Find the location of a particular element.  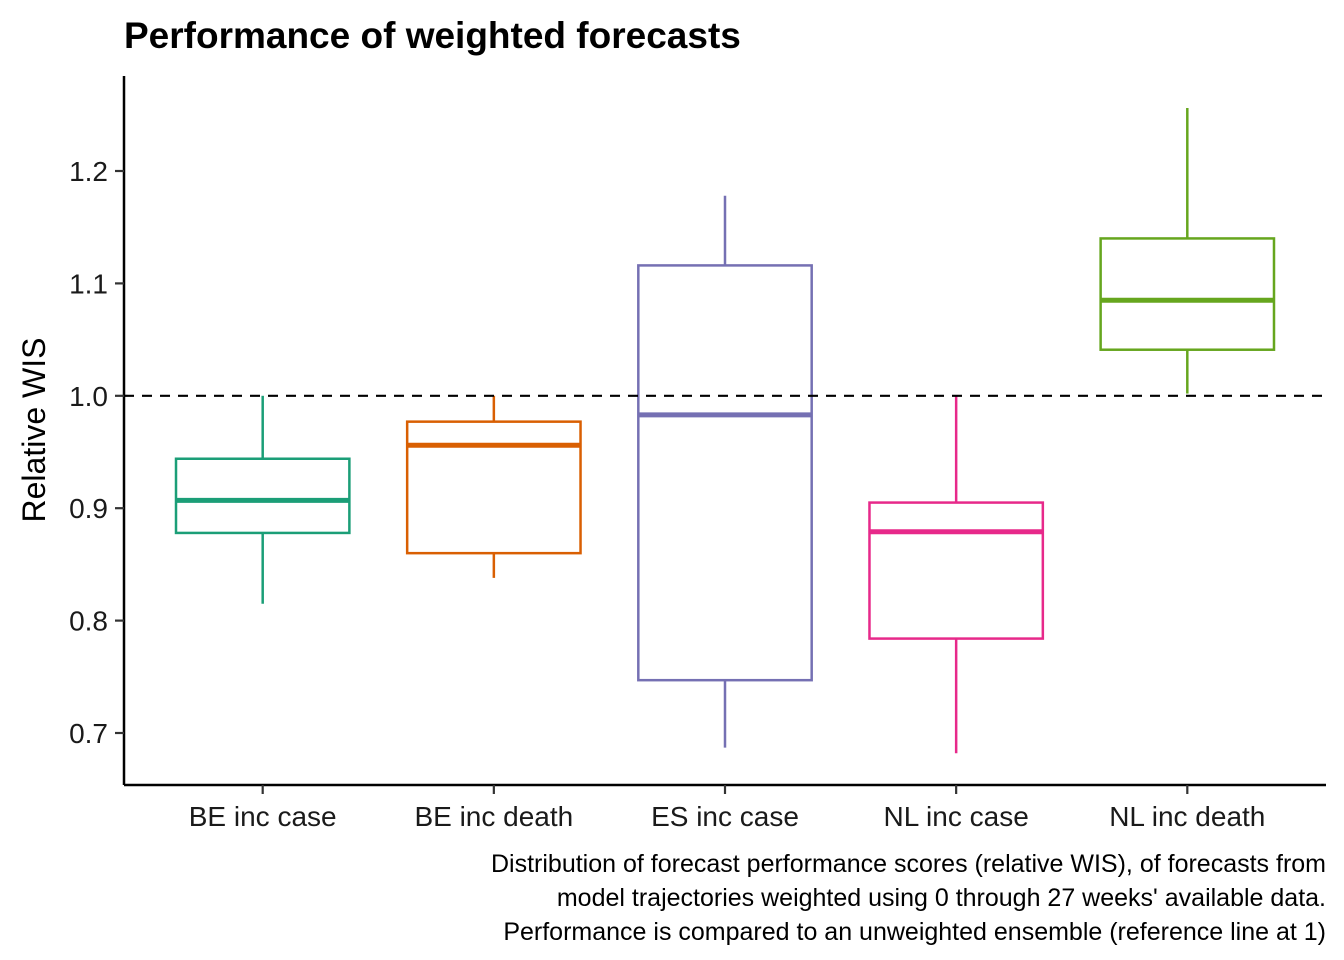

y-tick-label: 0.8 is located at coordinates (88, 621).